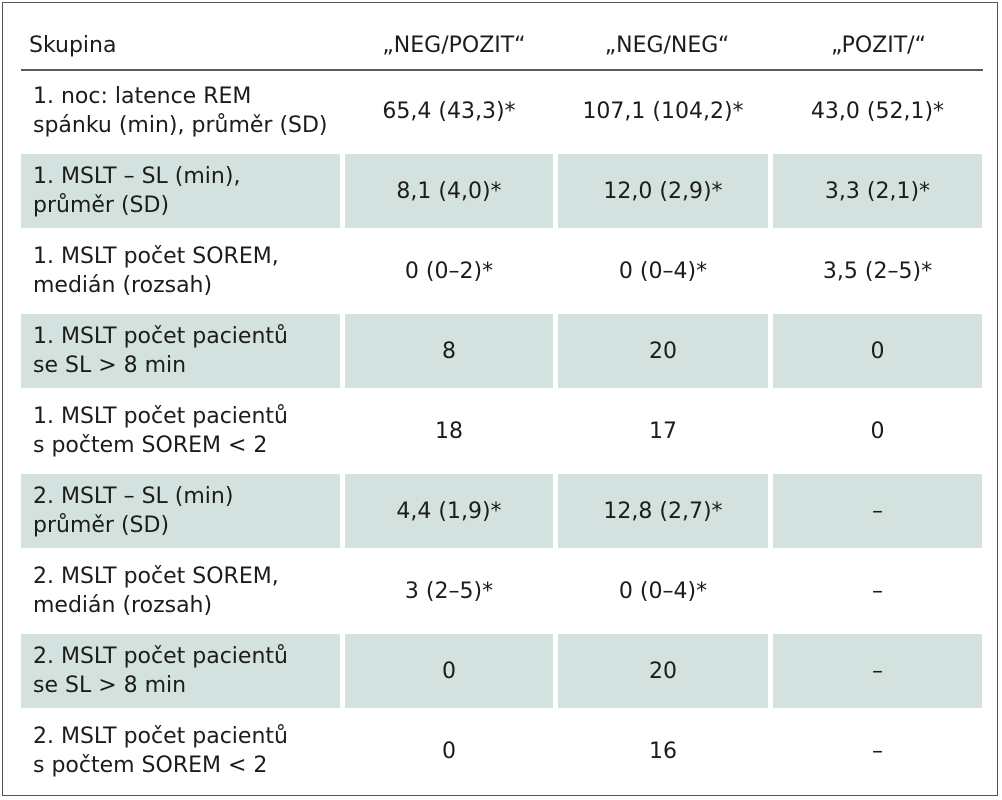 The width and height of the screenshot is (1002, 800). Describe the element at coordinates (663, 511) in the screenshot. I see `value-neg-neg-cell: 12,8 (2,7)*` at that location.